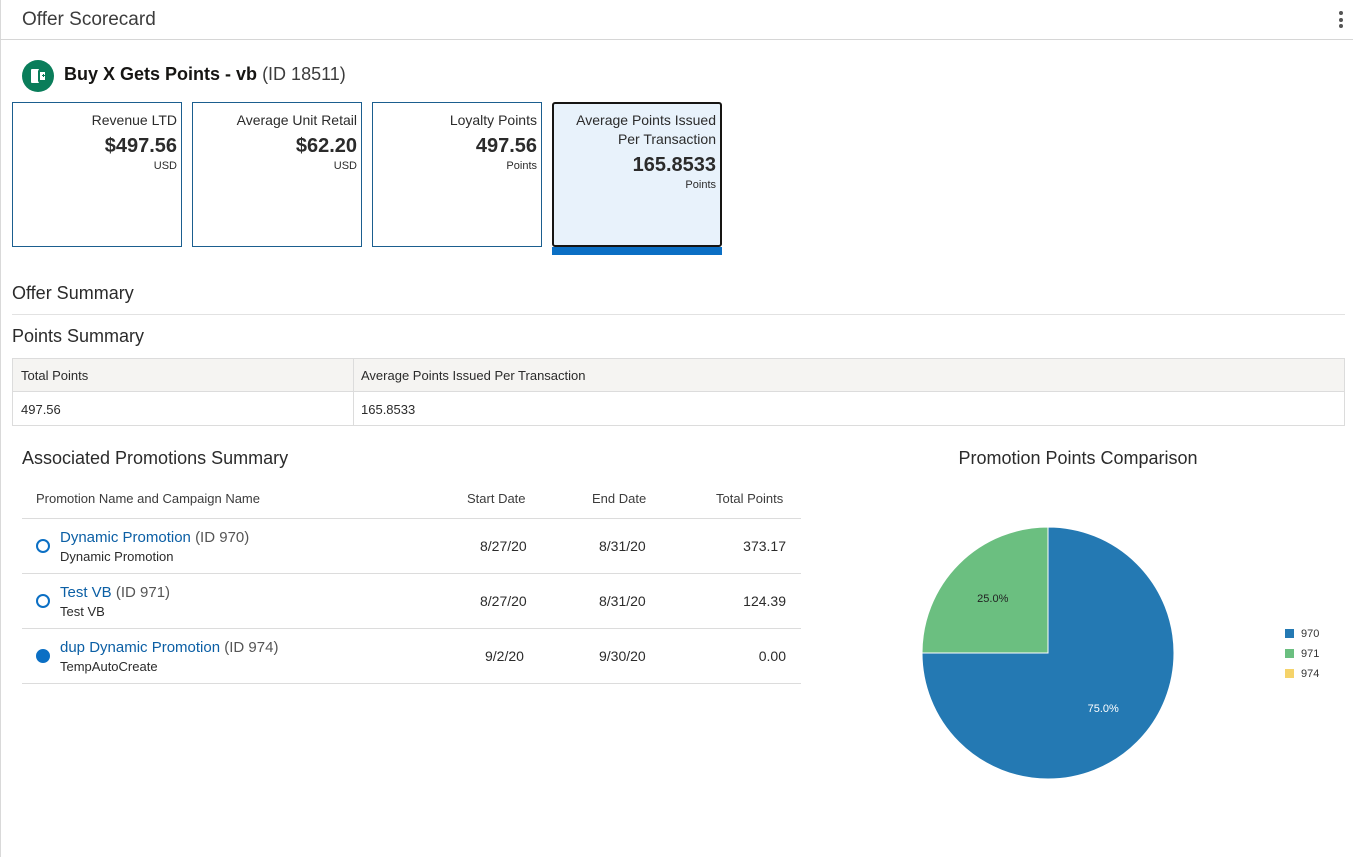 This screenshot has height=857, width=1353. I want to click on offer-name: Buy X Gets Points - vb, so click(161, 74).